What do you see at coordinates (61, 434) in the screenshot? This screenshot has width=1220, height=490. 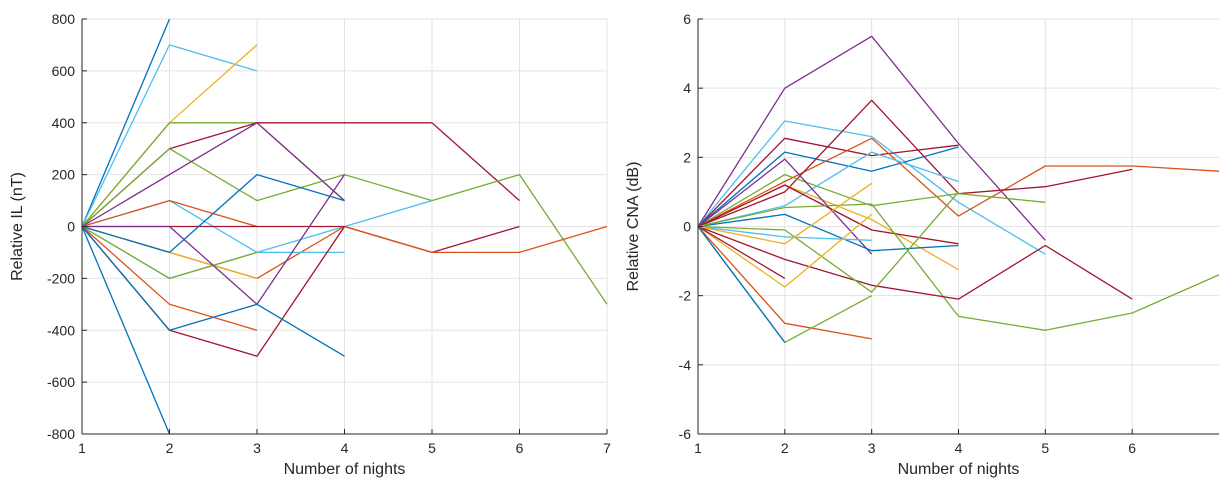 I see `y-tick-label: -800` at bounding box center [61, 434].